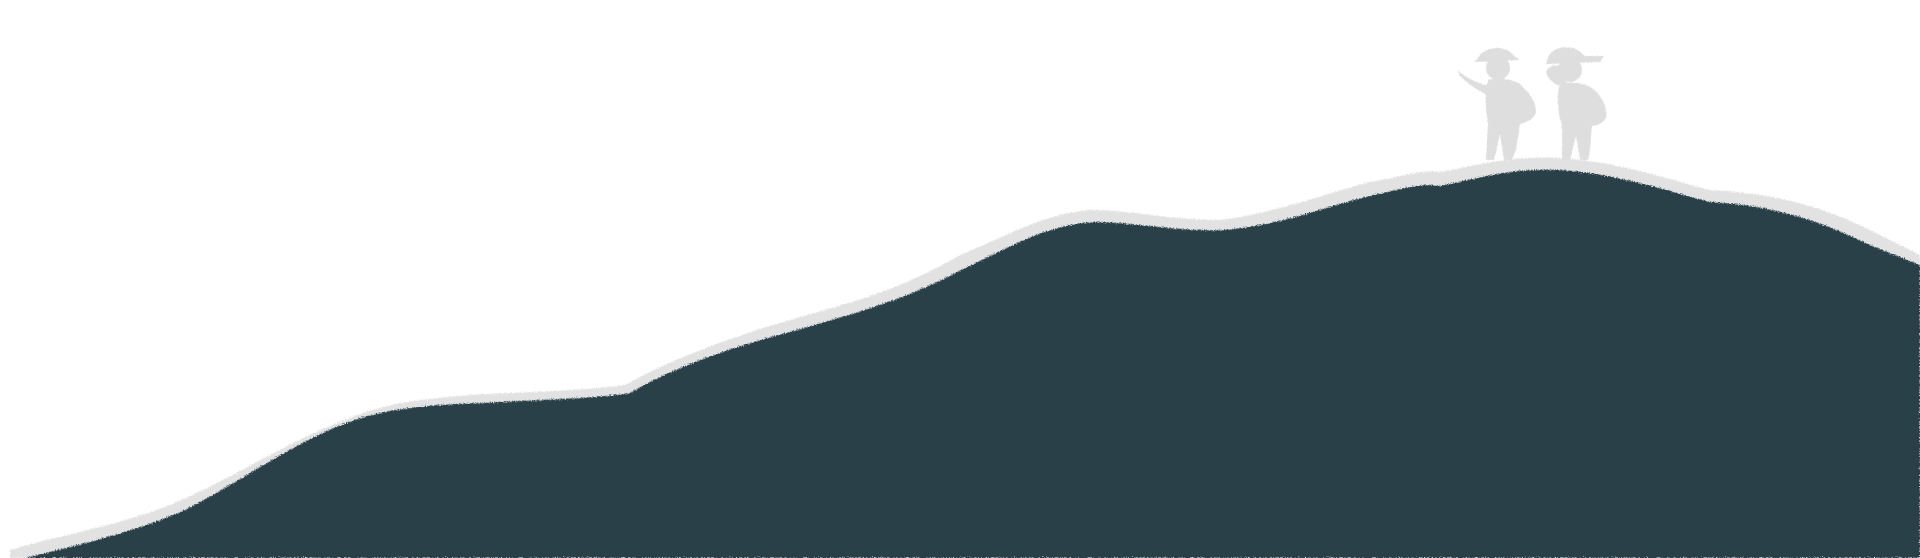  I want to click on hiker-pointing-hat, so click(1497, 54).